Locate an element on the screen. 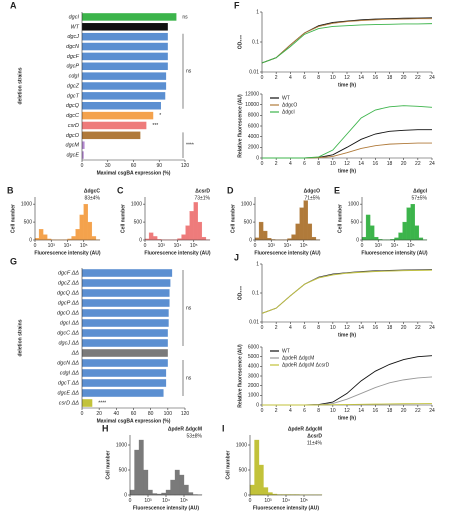  y-tick-label: 0 is located at coordinates (125, 495).